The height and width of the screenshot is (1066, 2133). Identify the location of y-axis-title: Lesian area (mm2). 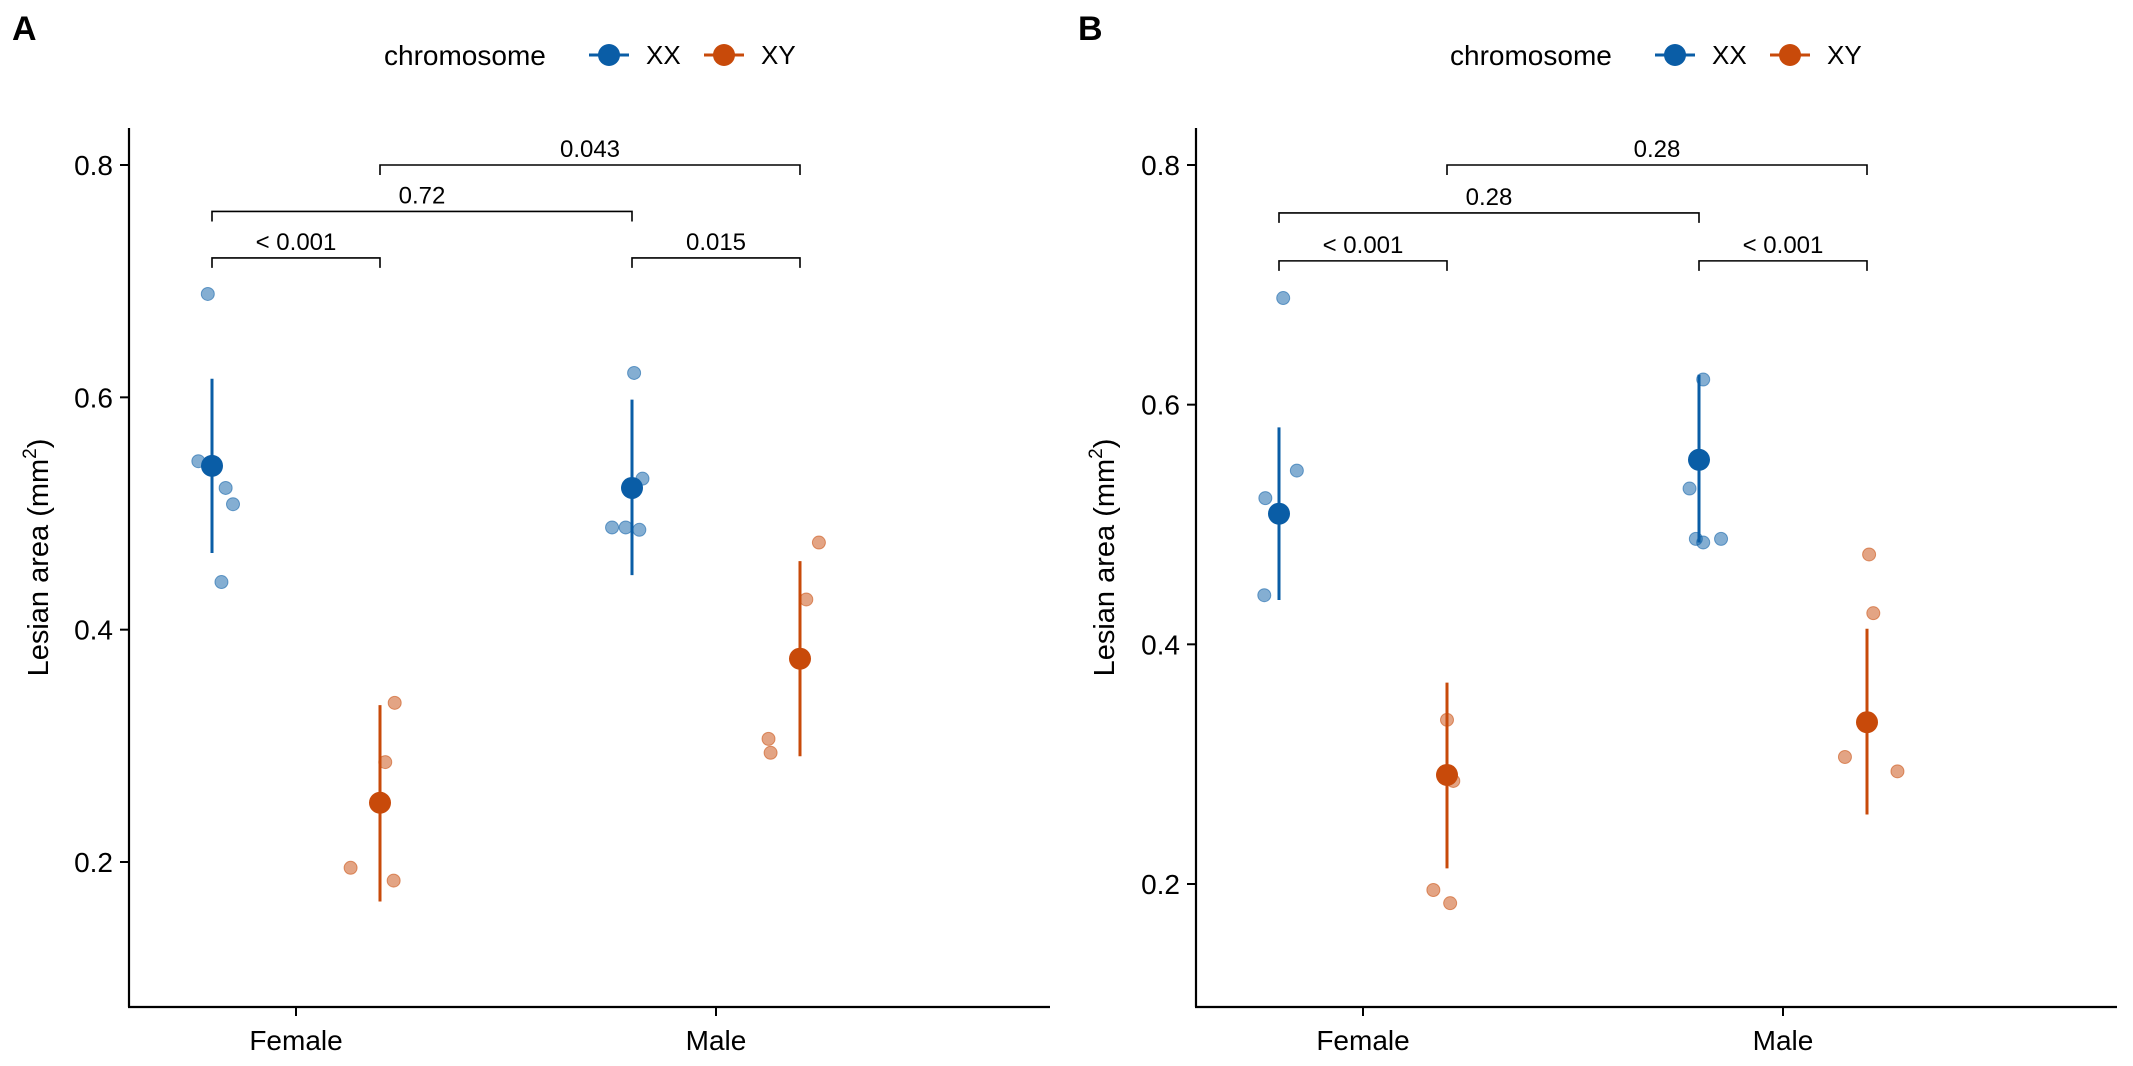
(37, 558).